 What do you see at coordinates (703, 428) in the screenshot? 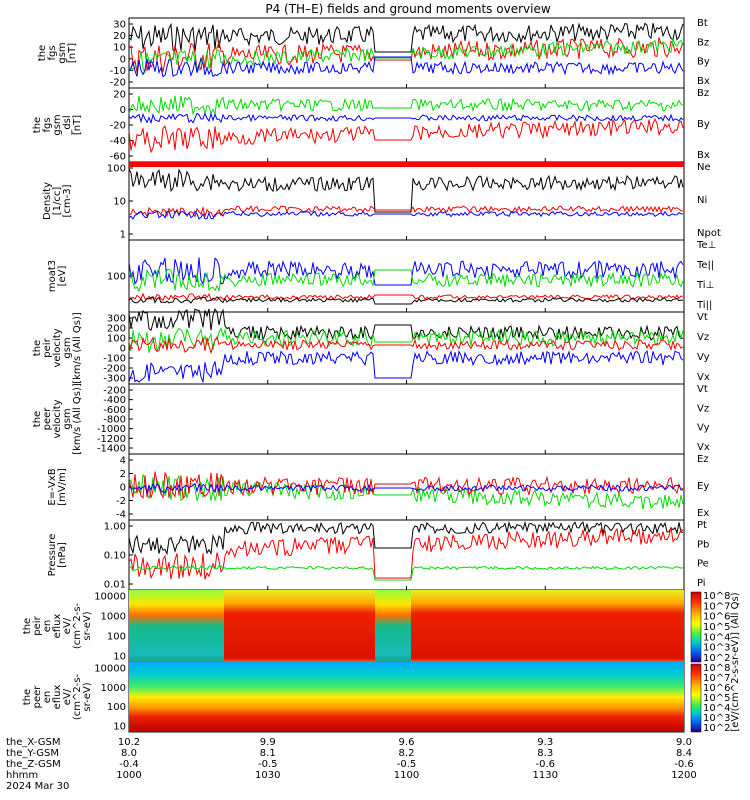
I see `legend-entry: Vy` at bounding box center [703, 428].